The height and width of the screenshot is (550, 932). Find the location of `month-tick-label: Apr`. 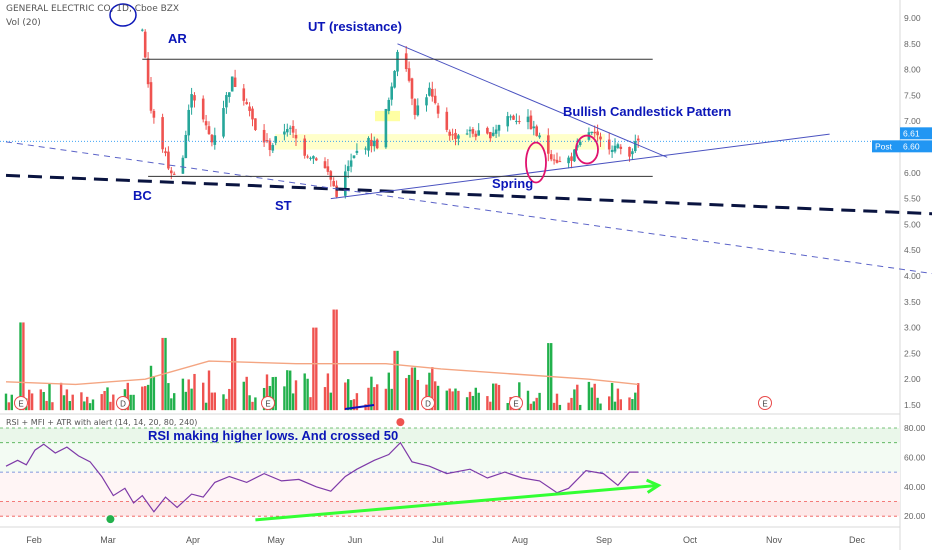

month-tick-label: Apr is located at coordinates (193, 540).